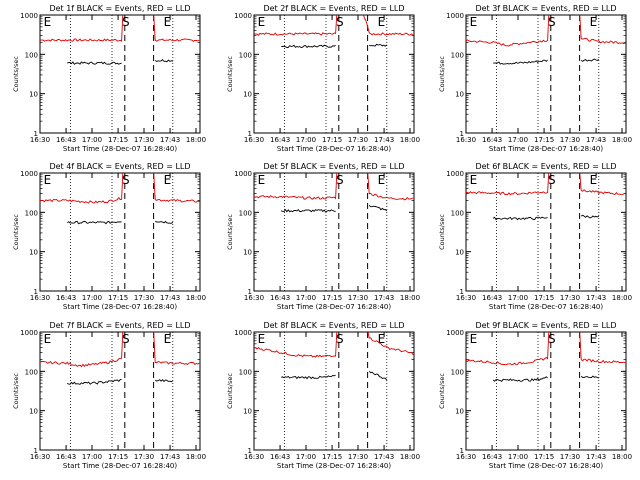 The image size is (640, 480). What do you see at coordinates (119, 325) in the screenshot?
I see `chart-title: Det 7f BLACK = Events, RED = LLD` at bounding box center [119, 325].